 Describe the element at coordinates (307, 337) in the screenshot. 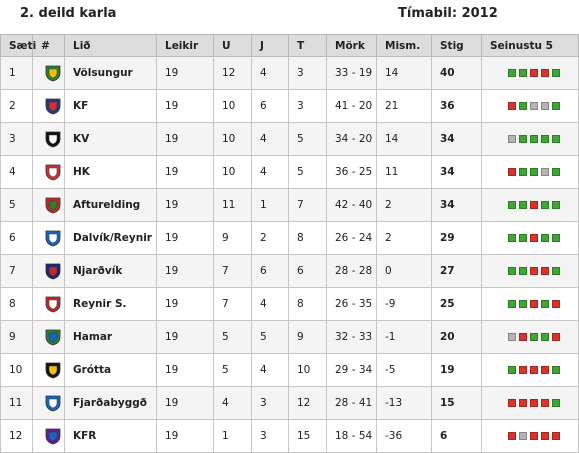

I see `lost-cell: 9` at that location.